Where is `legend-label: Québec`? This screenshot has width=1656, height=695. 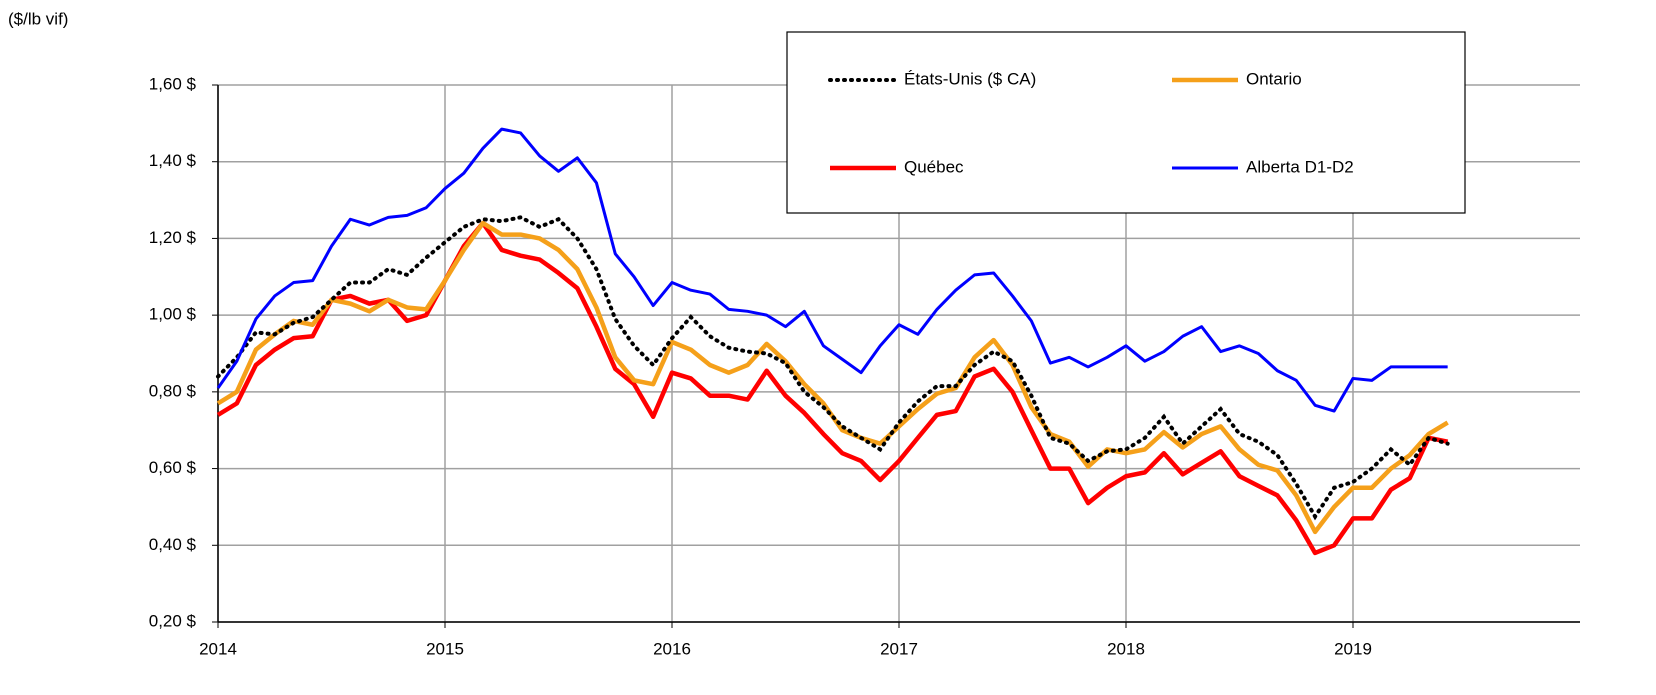
legend-label: Québec is located at coordinates (934, 166).